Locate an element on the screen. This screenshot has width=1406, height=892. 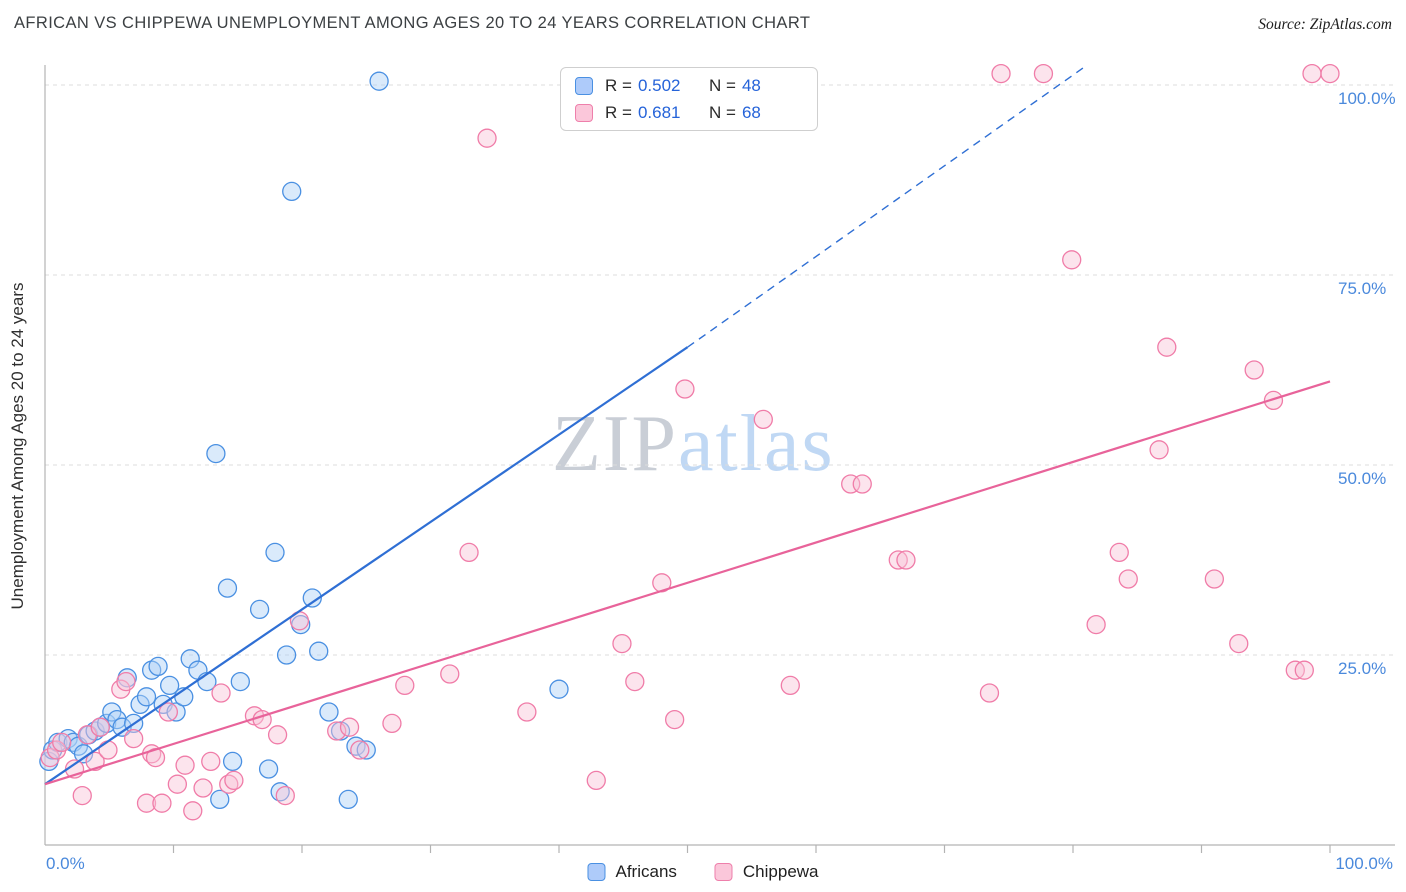
y-tick-label: 75.0% is located at coordinates (1362, 288).